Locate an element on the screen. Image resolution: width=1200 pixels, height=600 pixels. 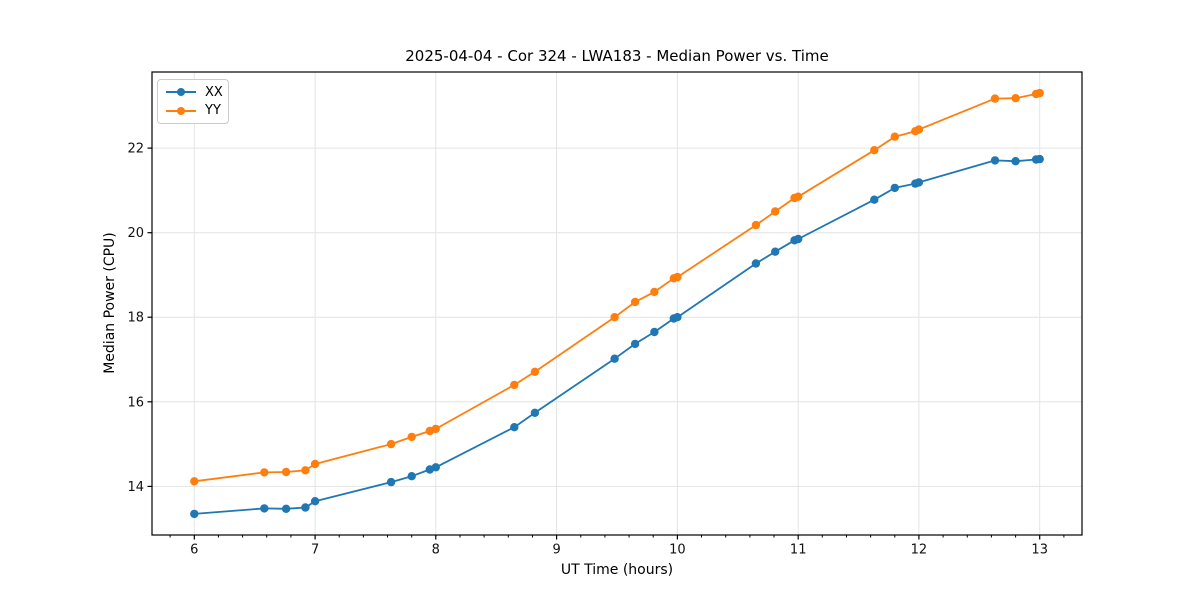
legend-label-yy: YY is located at coordinates (213, 111).